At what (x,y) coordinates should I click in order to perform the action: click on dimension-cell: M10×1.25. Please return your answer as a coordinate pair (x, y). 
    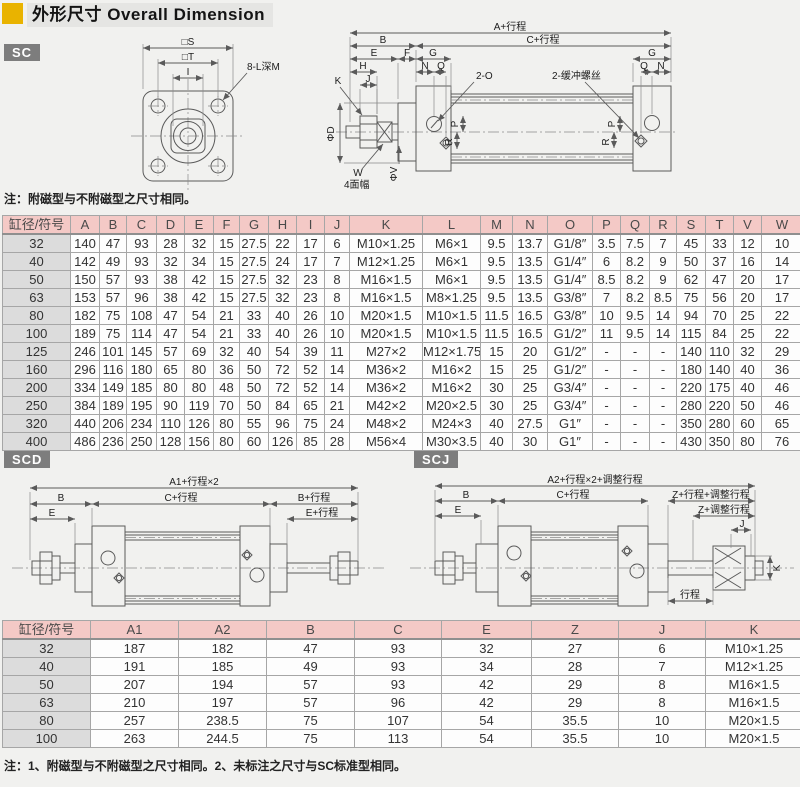
    Looking at the image, I should click on (752, 648).